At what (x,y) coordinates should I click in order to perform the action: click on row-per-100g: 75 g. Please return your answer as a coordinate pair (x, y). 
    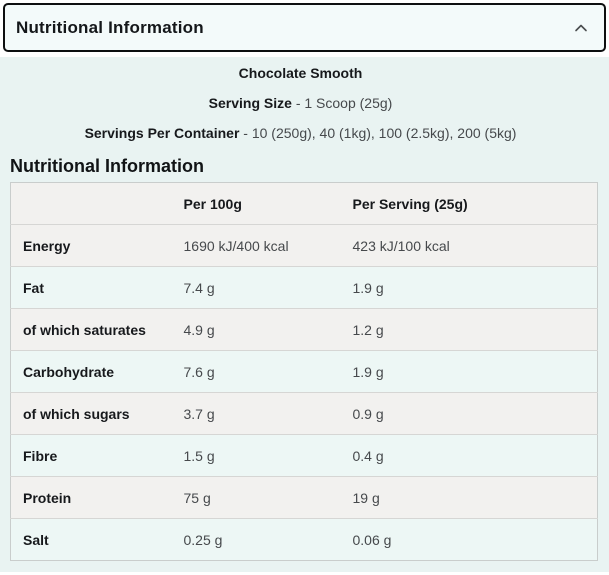
    Looking at the image, I should click on (256, 497).